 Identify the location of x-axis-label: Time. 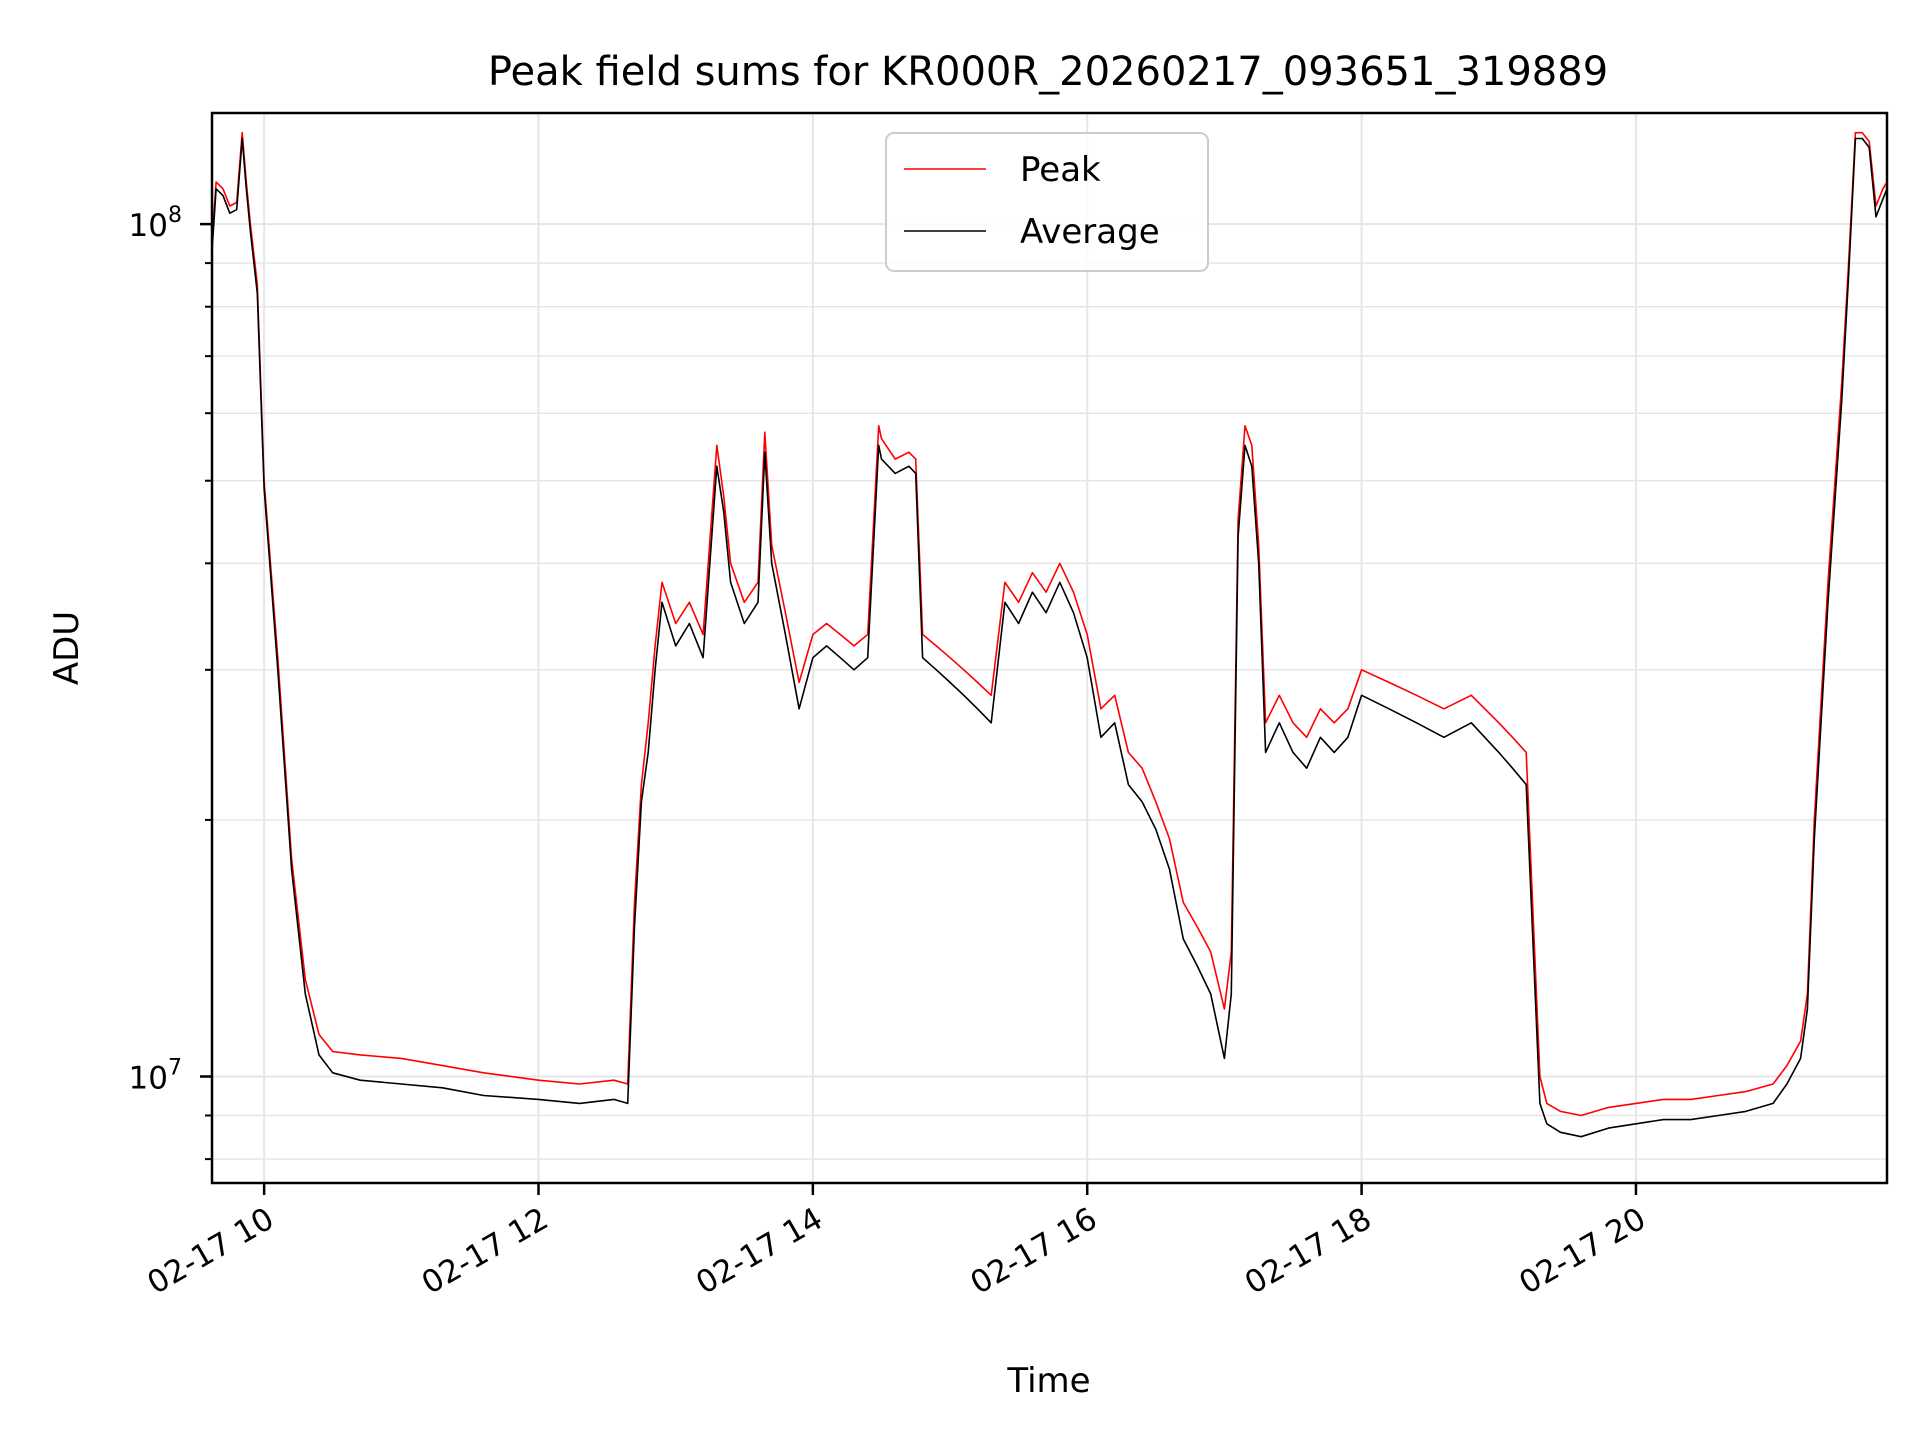
(1048, 1381).